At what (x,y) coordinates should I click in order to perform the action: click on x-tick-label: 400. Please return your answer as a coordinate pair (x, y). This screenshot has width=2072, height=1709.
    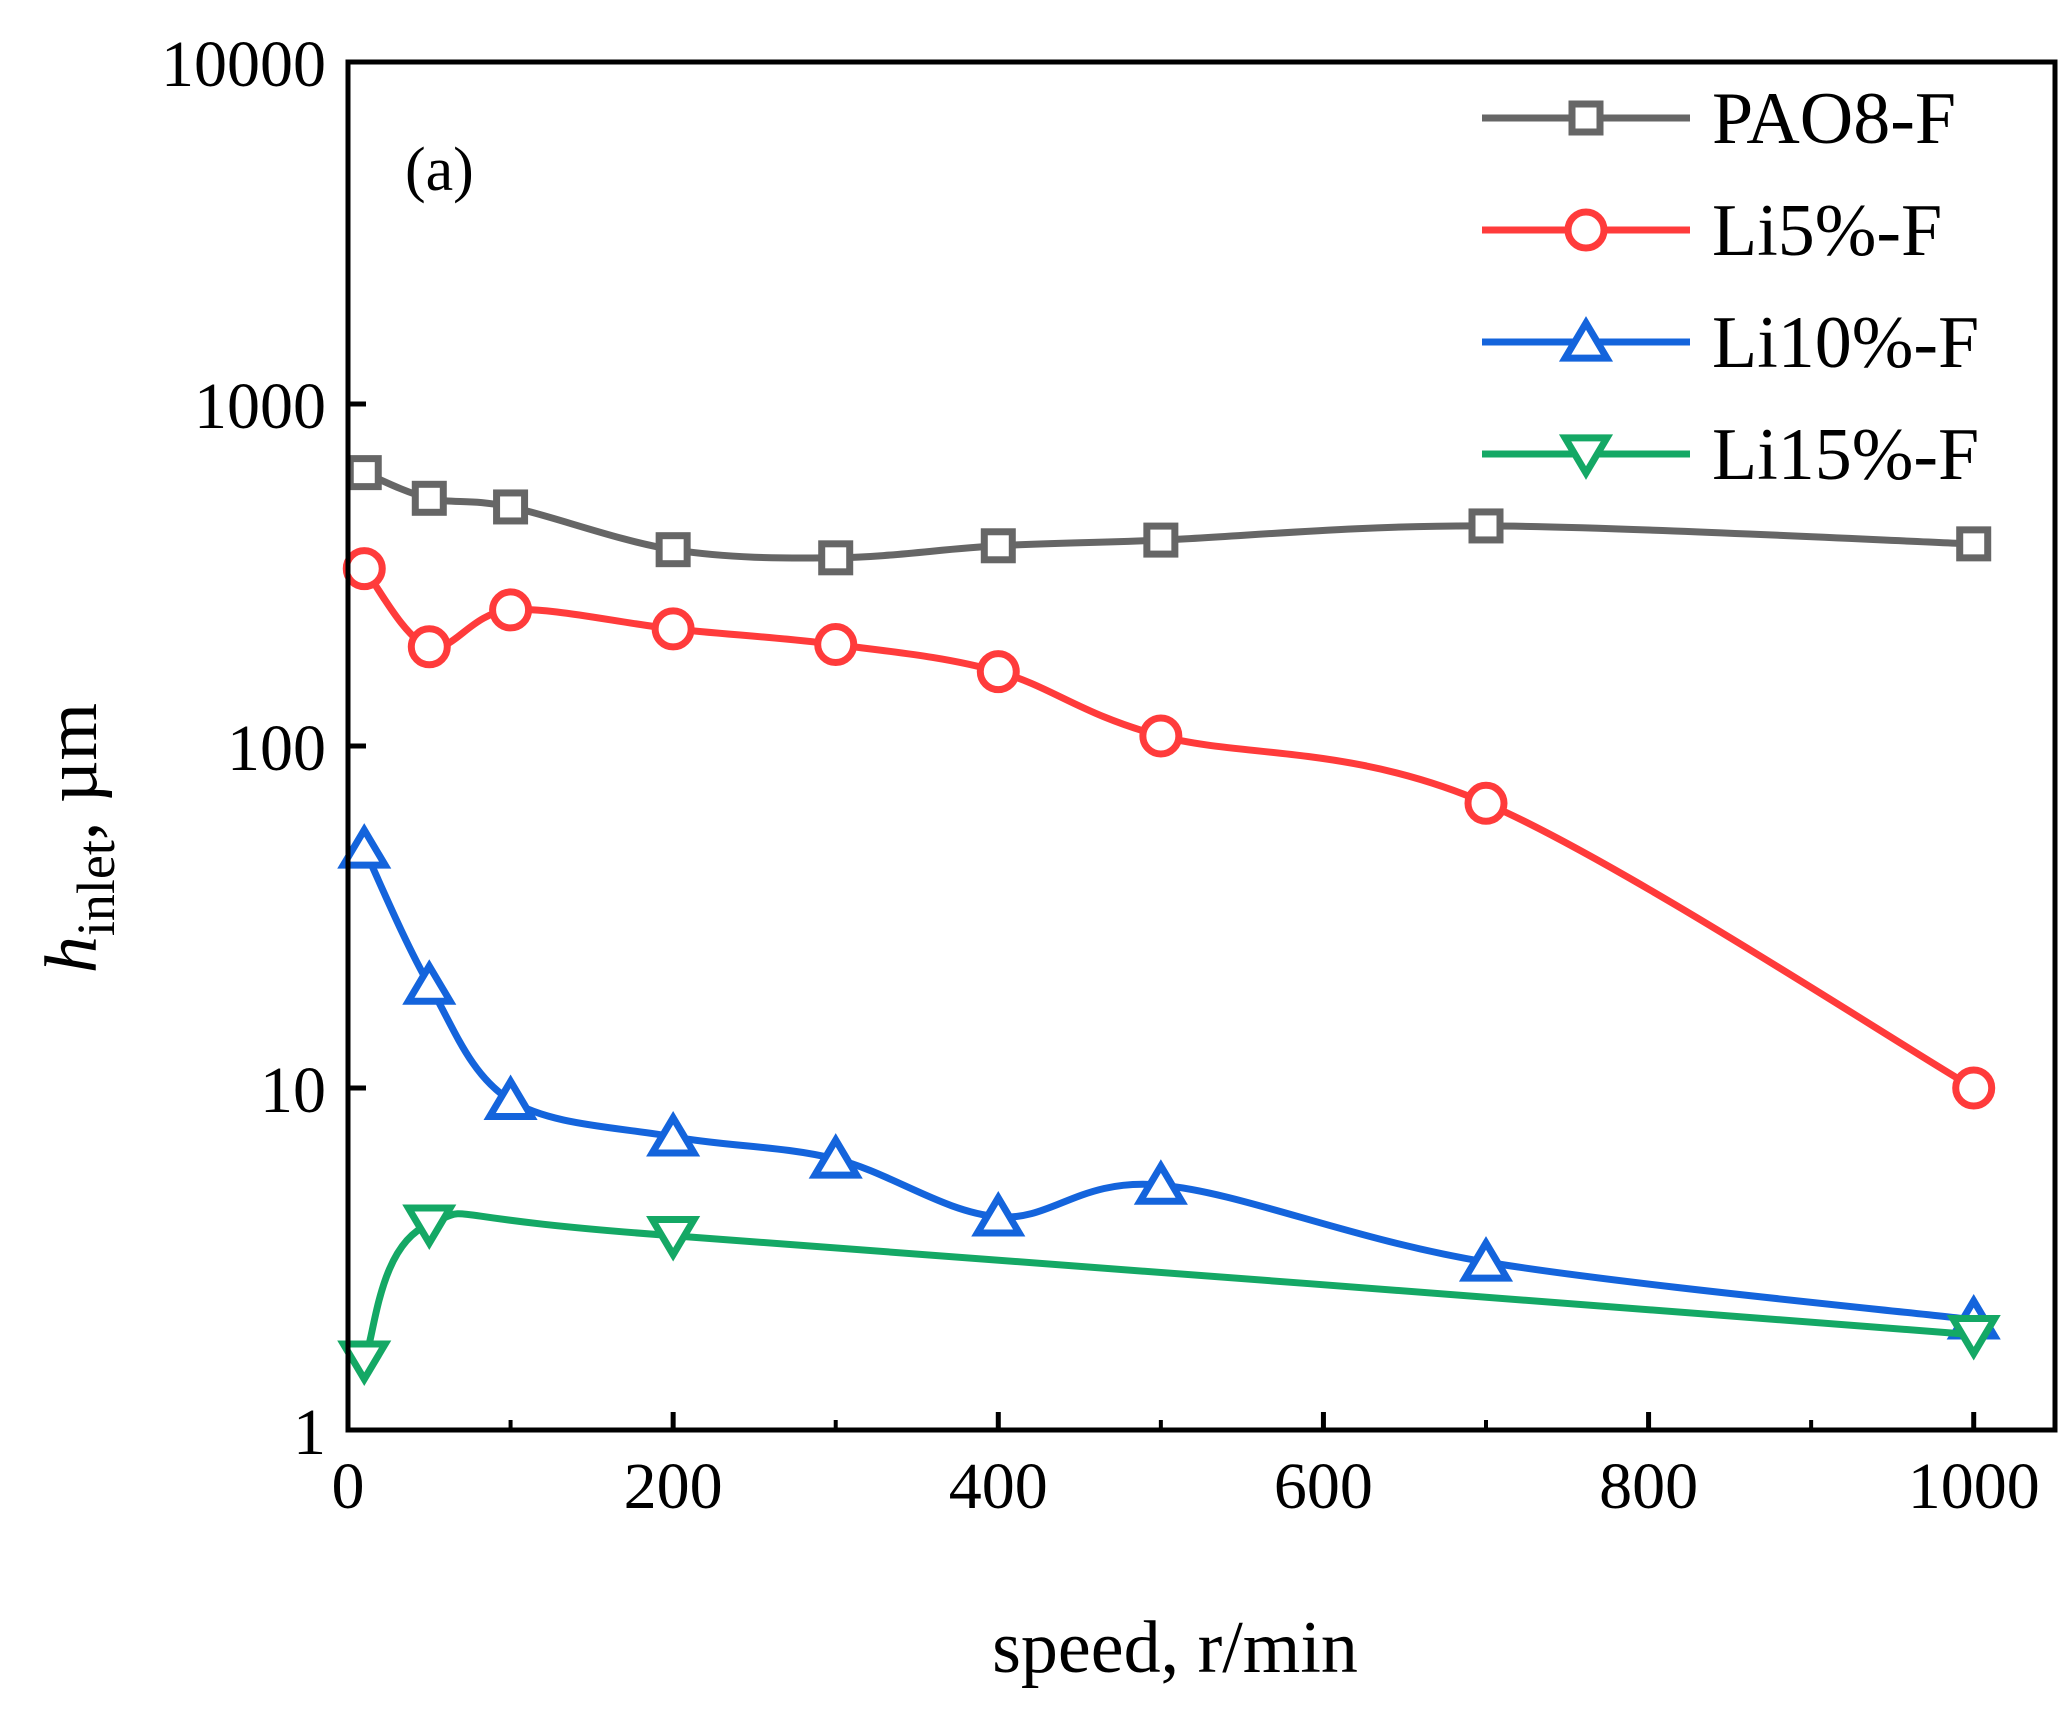
    Looking at the image, I should click on (998, 1486).